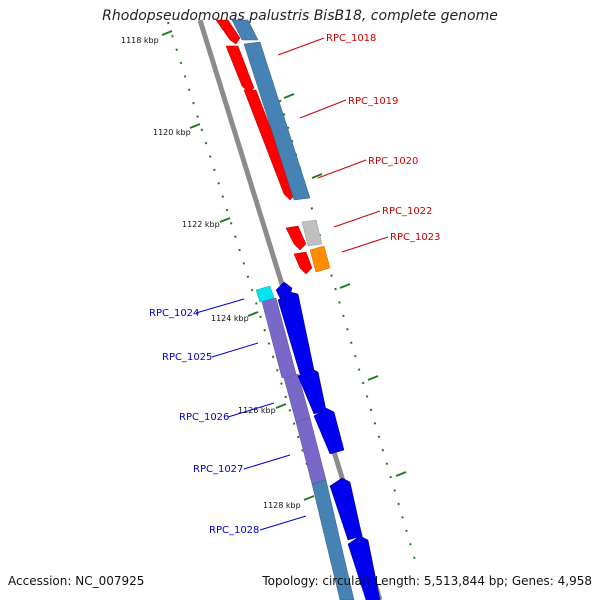 The image size is (600, 600). What do you see at coordinates (351, 38) in the screenshot?
I see `gene-label-rpc-1018: RPC_1018` at bounding box center [351, 38].